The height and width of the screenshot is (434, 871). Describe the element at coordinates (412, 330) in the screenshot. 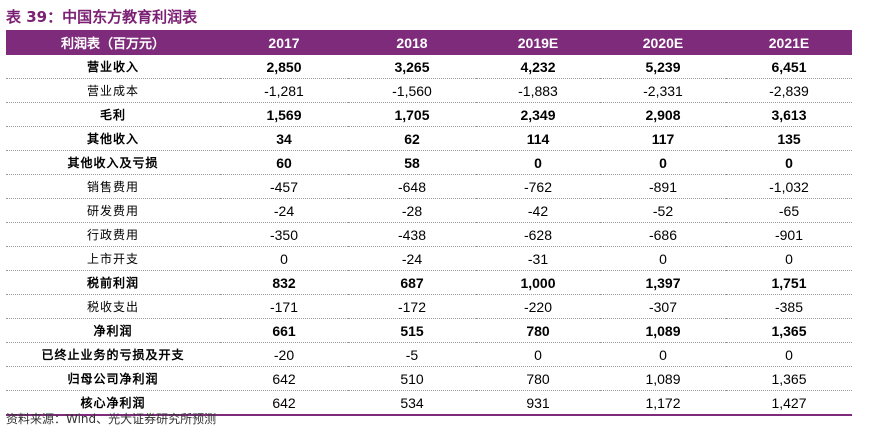

I see `value-cell: 515` at that location.